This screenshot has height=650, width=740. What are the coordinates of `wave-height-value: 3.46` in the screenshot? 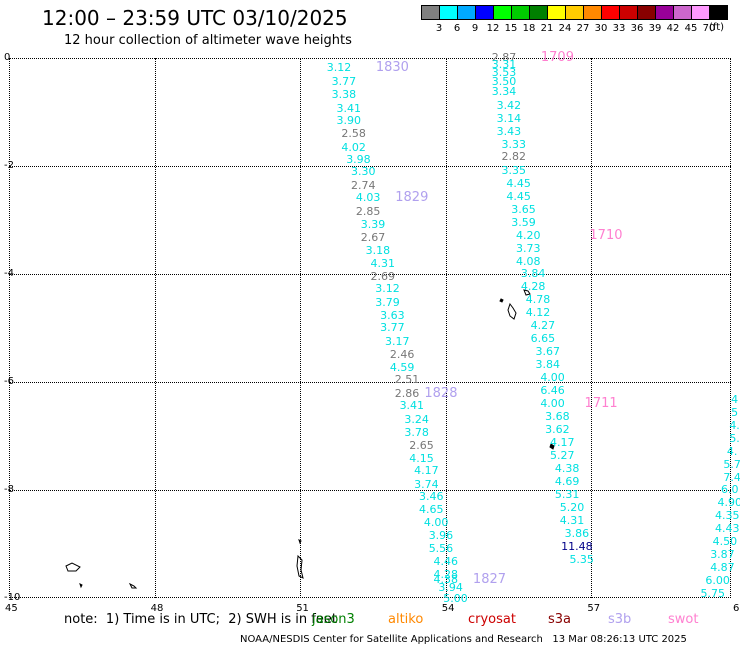 It's located at (431, 496).